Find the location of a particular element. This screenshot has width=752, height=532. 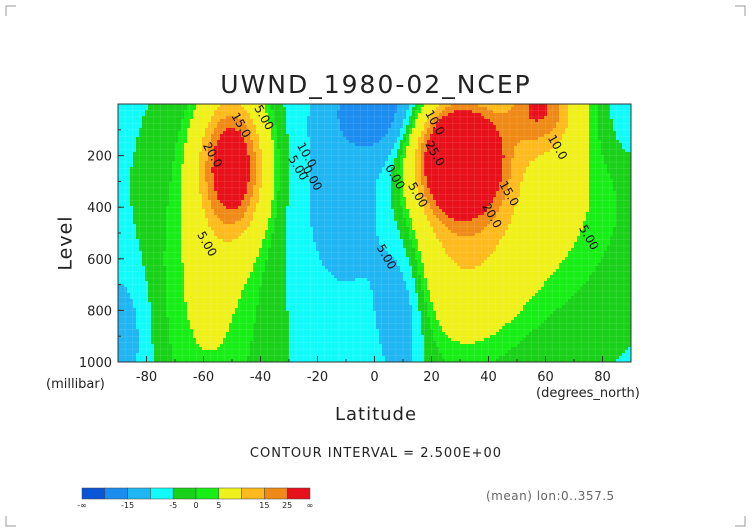

colorbar-label: -∞ is located at coordinates (82, 505).